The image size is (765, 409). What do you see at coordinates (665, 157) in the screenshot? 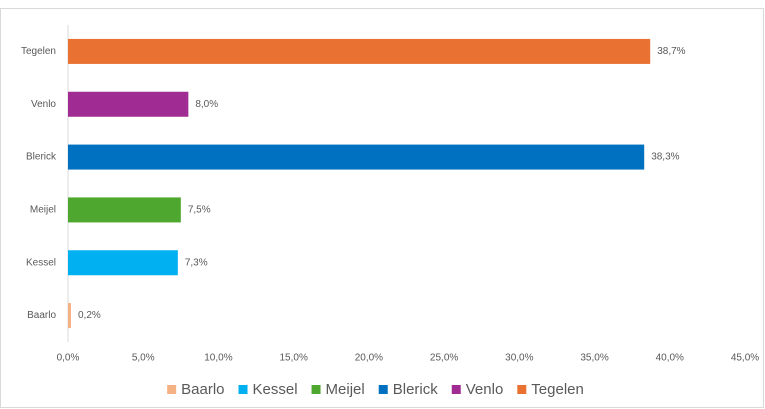
I see `data-label: 38,3%` at bounding box center [665, 157].